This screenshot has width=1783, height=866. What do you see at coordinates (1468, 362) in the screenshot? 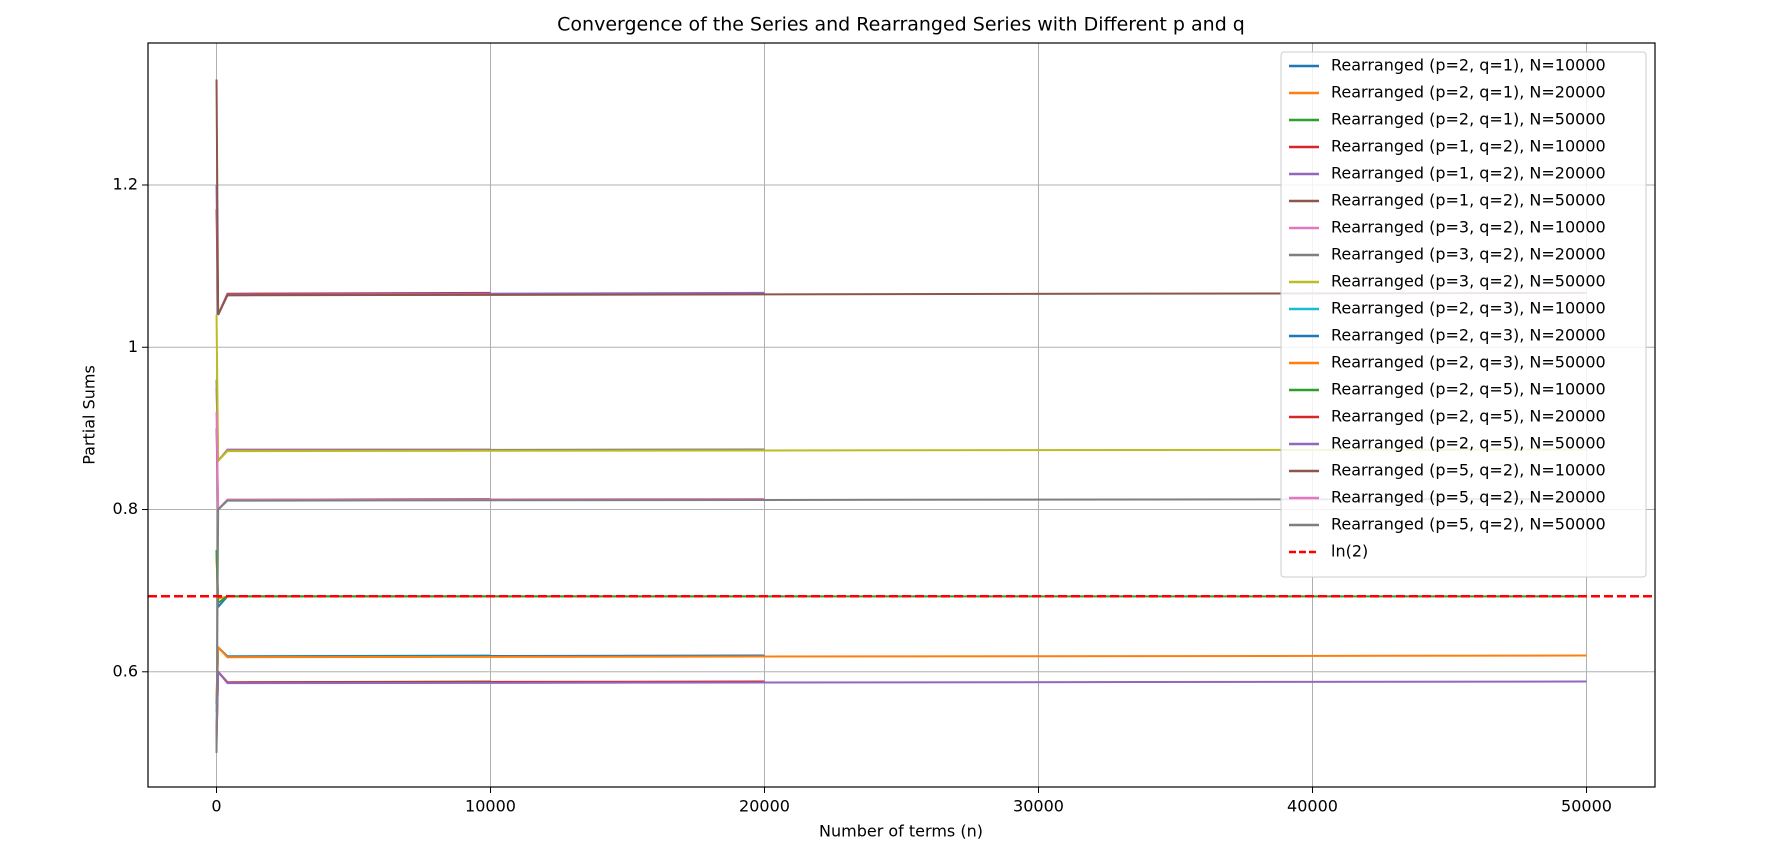
I see `legend-label: Rearranged (p=2, q=3), N=50000` at bounding box center [1468, 362].